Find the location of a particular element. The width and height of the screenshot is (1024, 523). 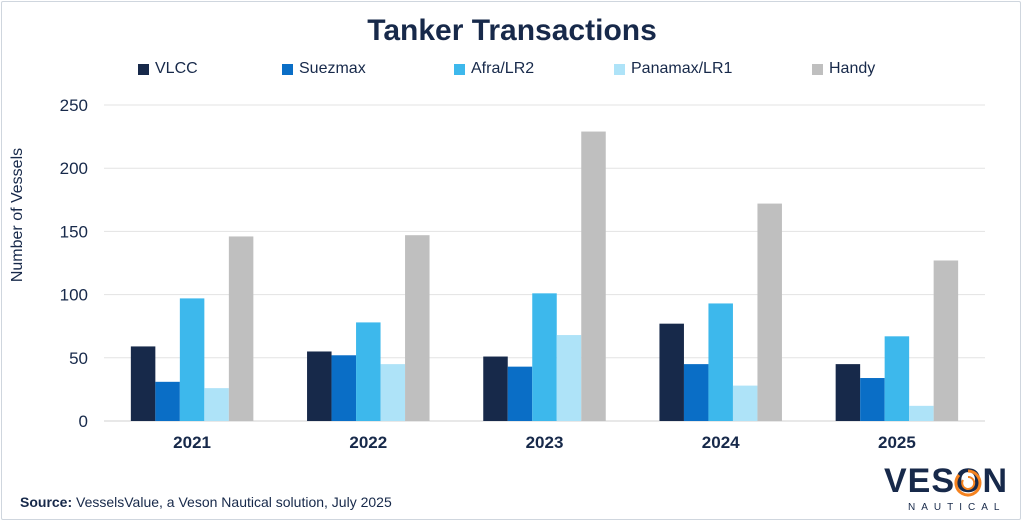

y-tick-label: 200 is located at coordinates (74, 168).